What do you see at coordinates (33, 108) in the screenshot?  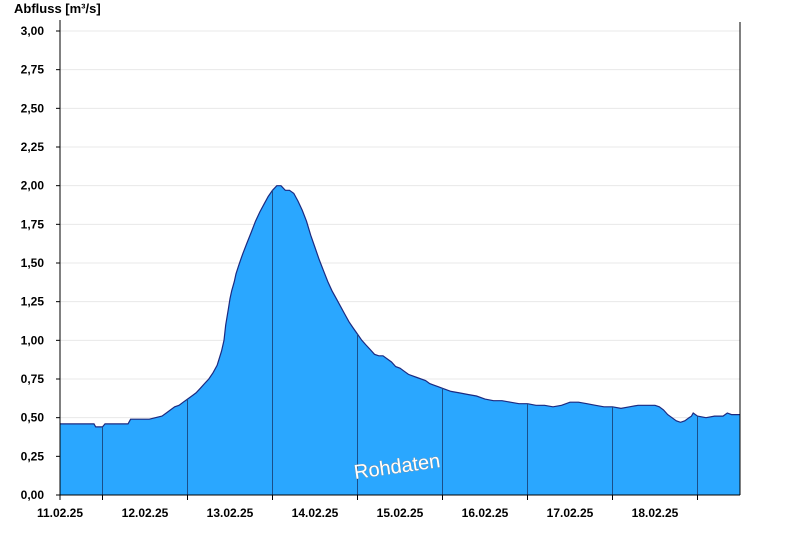 I see `y-tick-label: 2,50` at bounding box center [33, 108].